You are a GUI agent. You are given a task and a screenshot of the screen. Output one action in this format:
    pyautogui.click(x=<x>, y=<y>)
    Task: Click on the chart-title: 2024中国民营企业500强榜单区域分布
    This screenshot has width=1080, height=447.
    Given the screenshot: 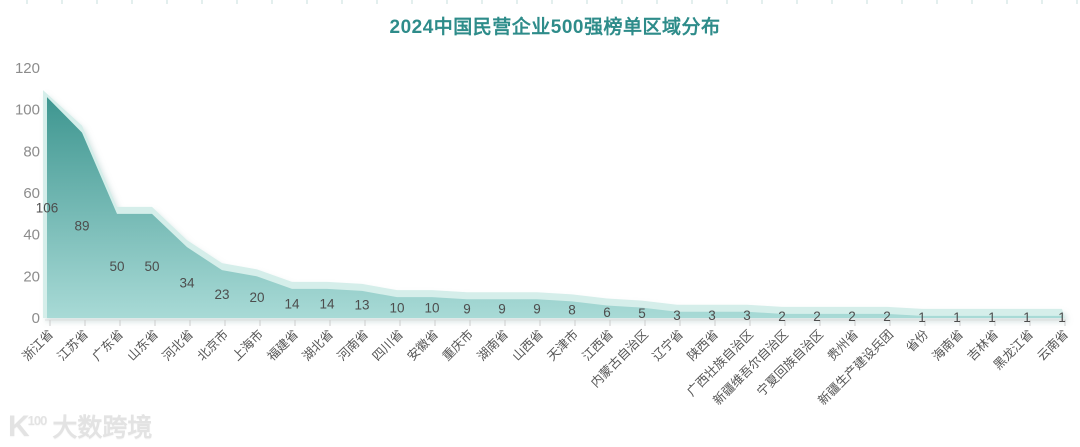 What is the action you would take?
    pyautogui.click(x=555, y=27)
    